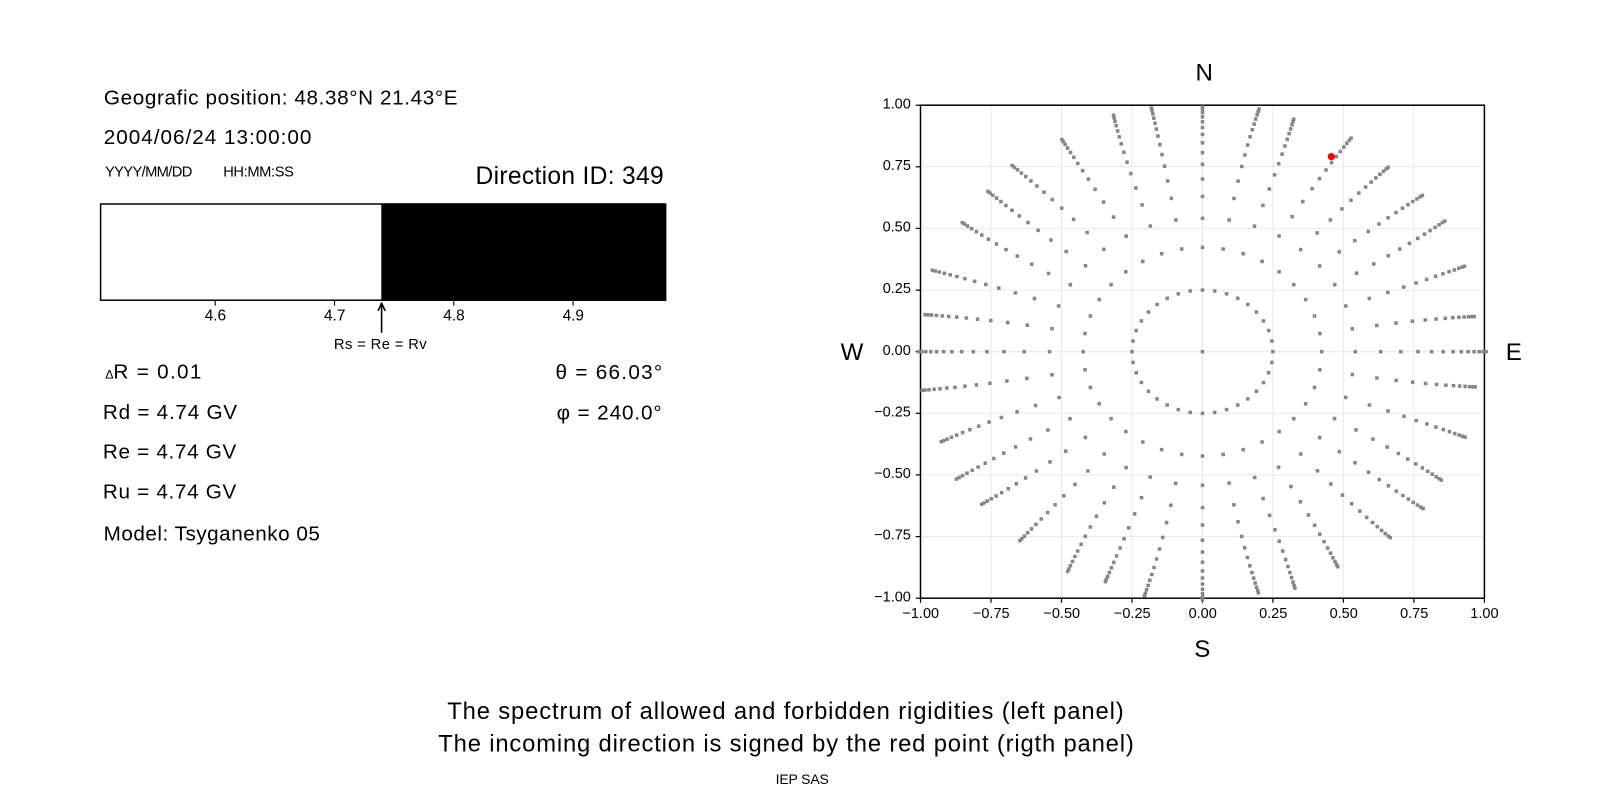 This screenshot has height=800, width=1600. Describe the element at coordinates (208, 137) in the screenshot. I see `svg-text: 2004/06/24 13:00:00` at that location.